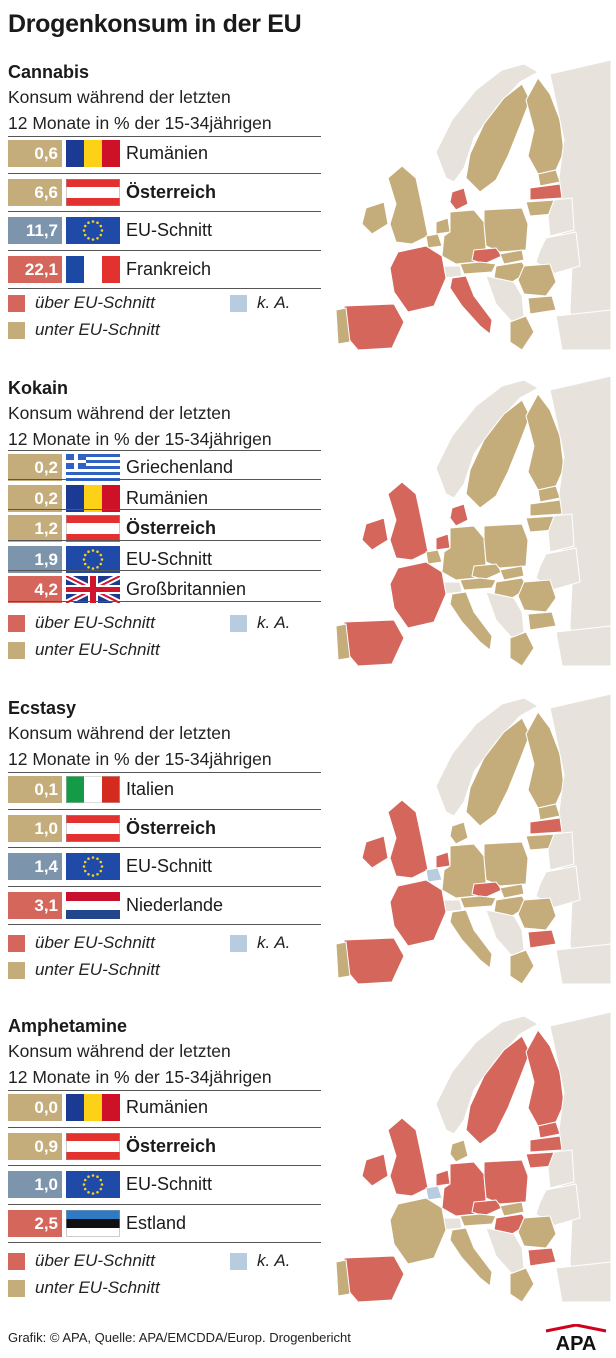  I want to click on country-label: Italien, so click(150, 789).